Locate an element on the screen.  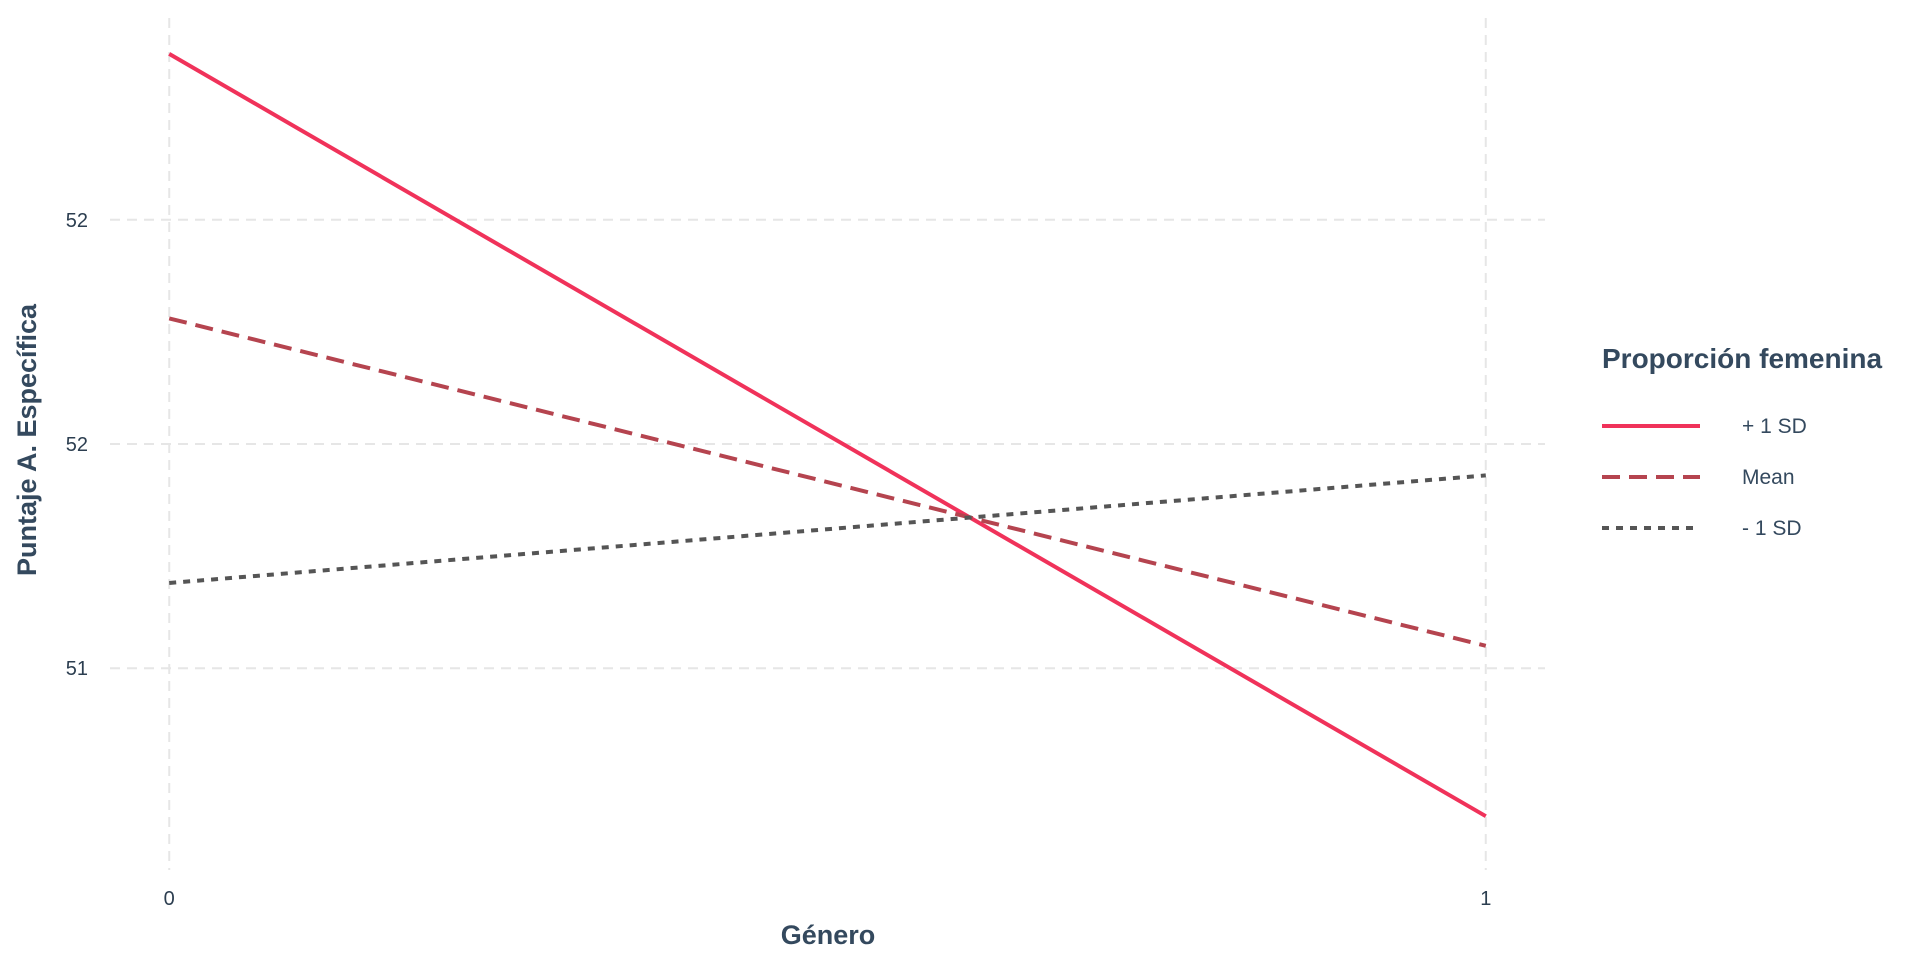
y-tick-label-2: 52 is located at coordinates (77, 221).